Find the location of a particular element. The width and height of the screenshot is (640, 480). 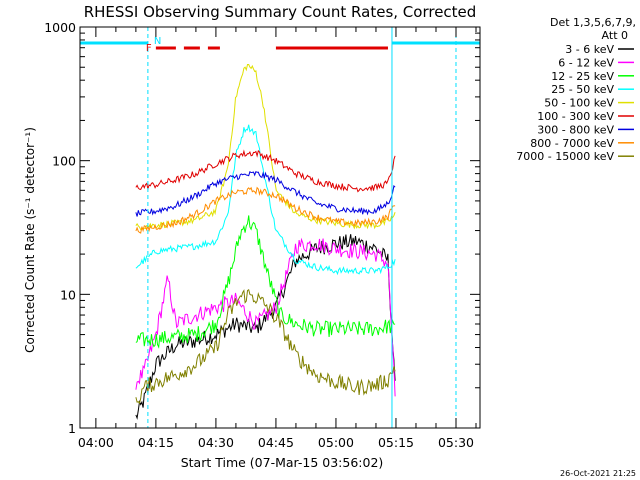

y-tick-label: 1000 is located at coordinates (60, 27).